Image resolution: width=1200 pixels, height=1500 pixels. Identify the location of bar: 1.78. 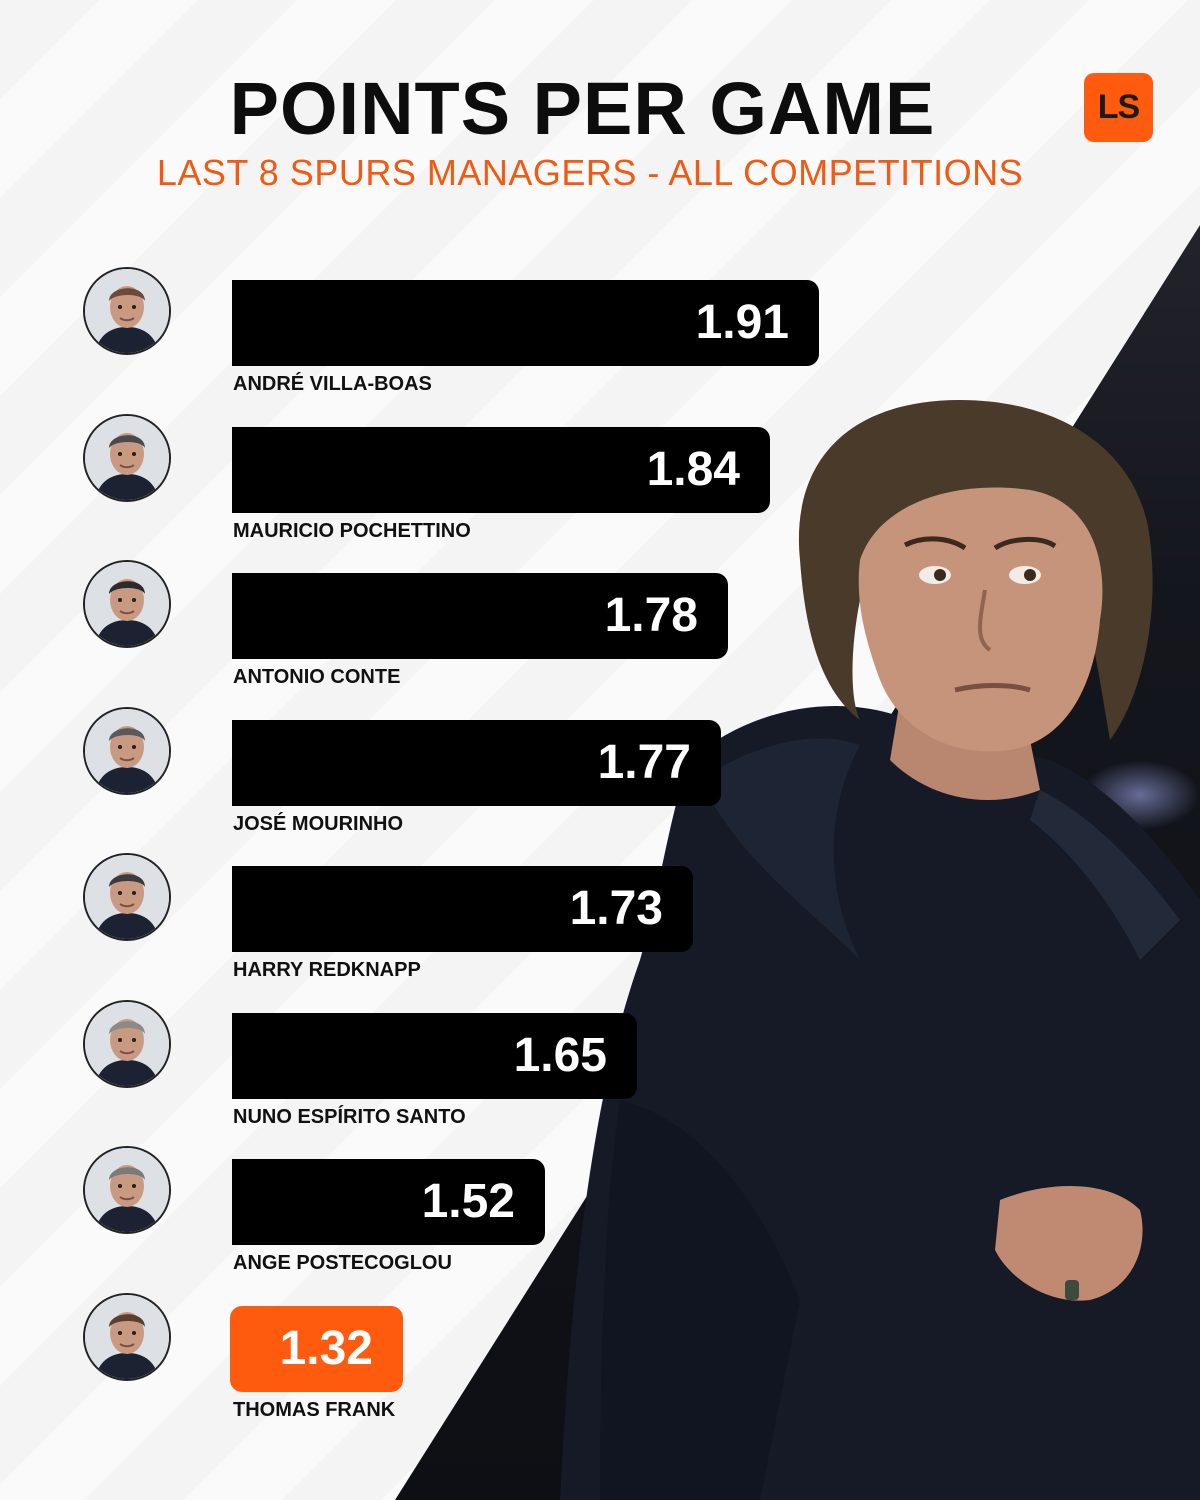
(480, 616).